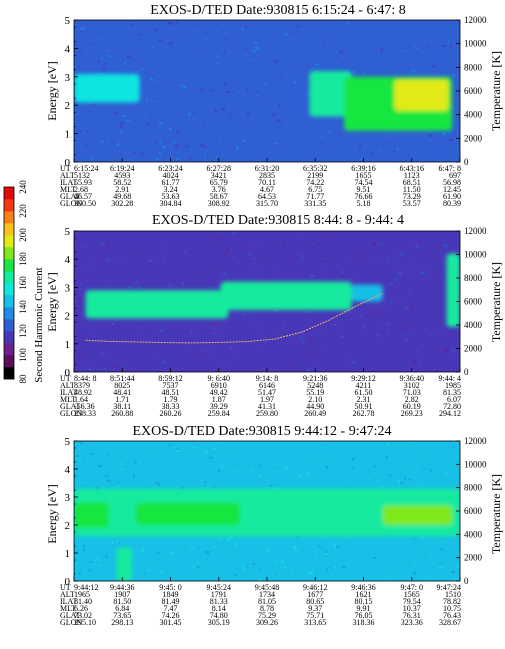 The width and height of the screenshot is (505, 649). Describe the element at coordinates (412, 413) in the screenshot. I see `ephemeris-cell: 269.23` at that location.